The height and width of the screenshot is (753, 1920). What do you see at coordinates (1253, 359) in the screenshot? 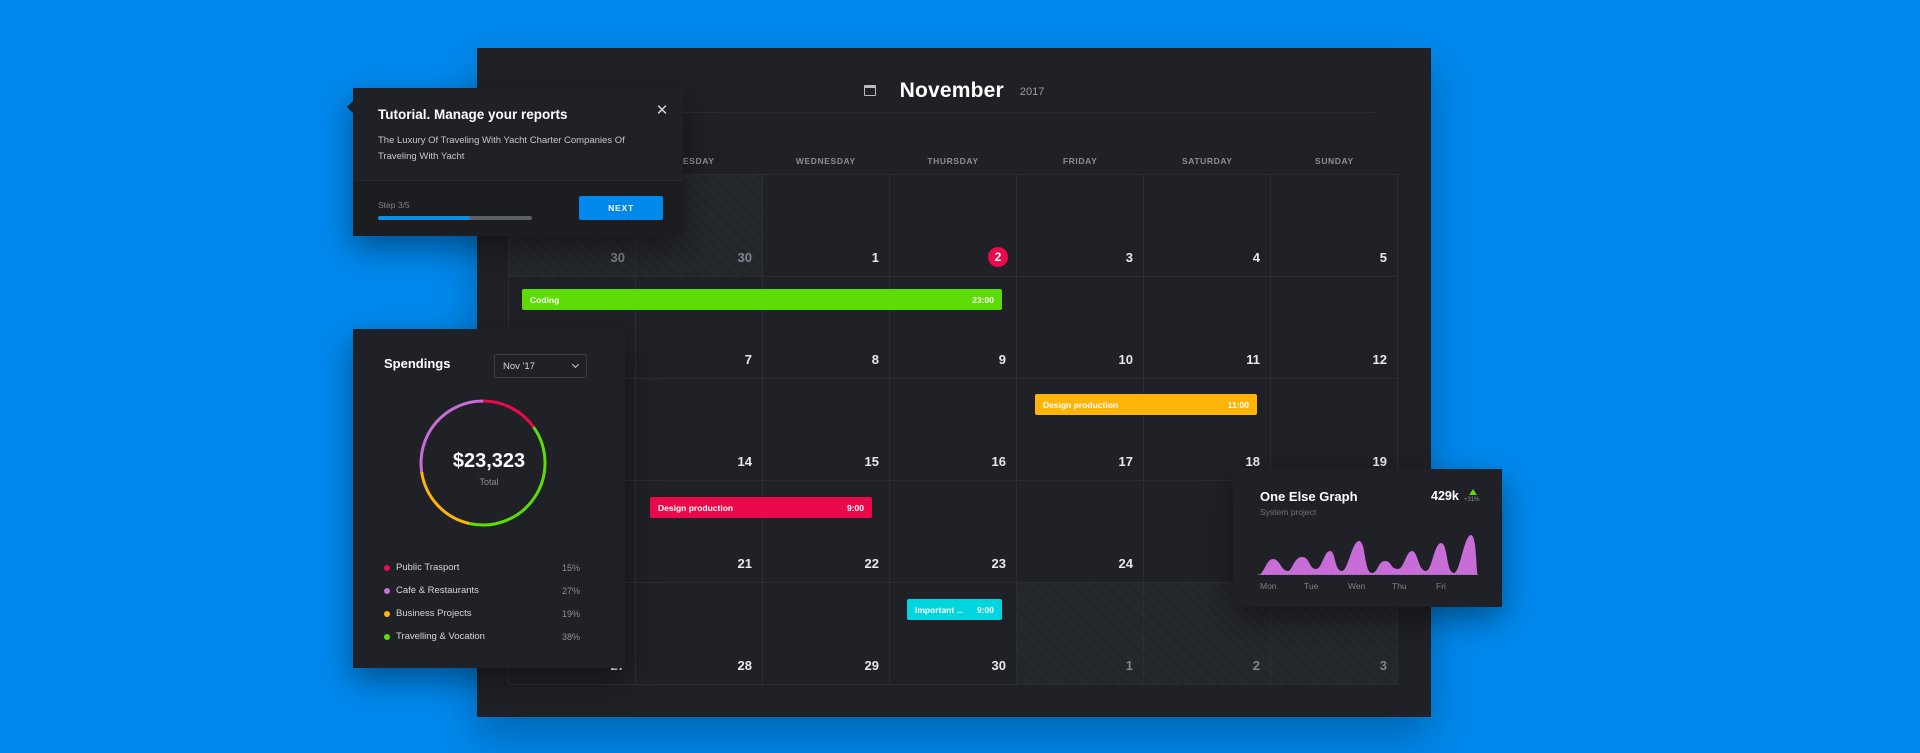
I see `day-number: 11` at bounding box center [1253, 359].